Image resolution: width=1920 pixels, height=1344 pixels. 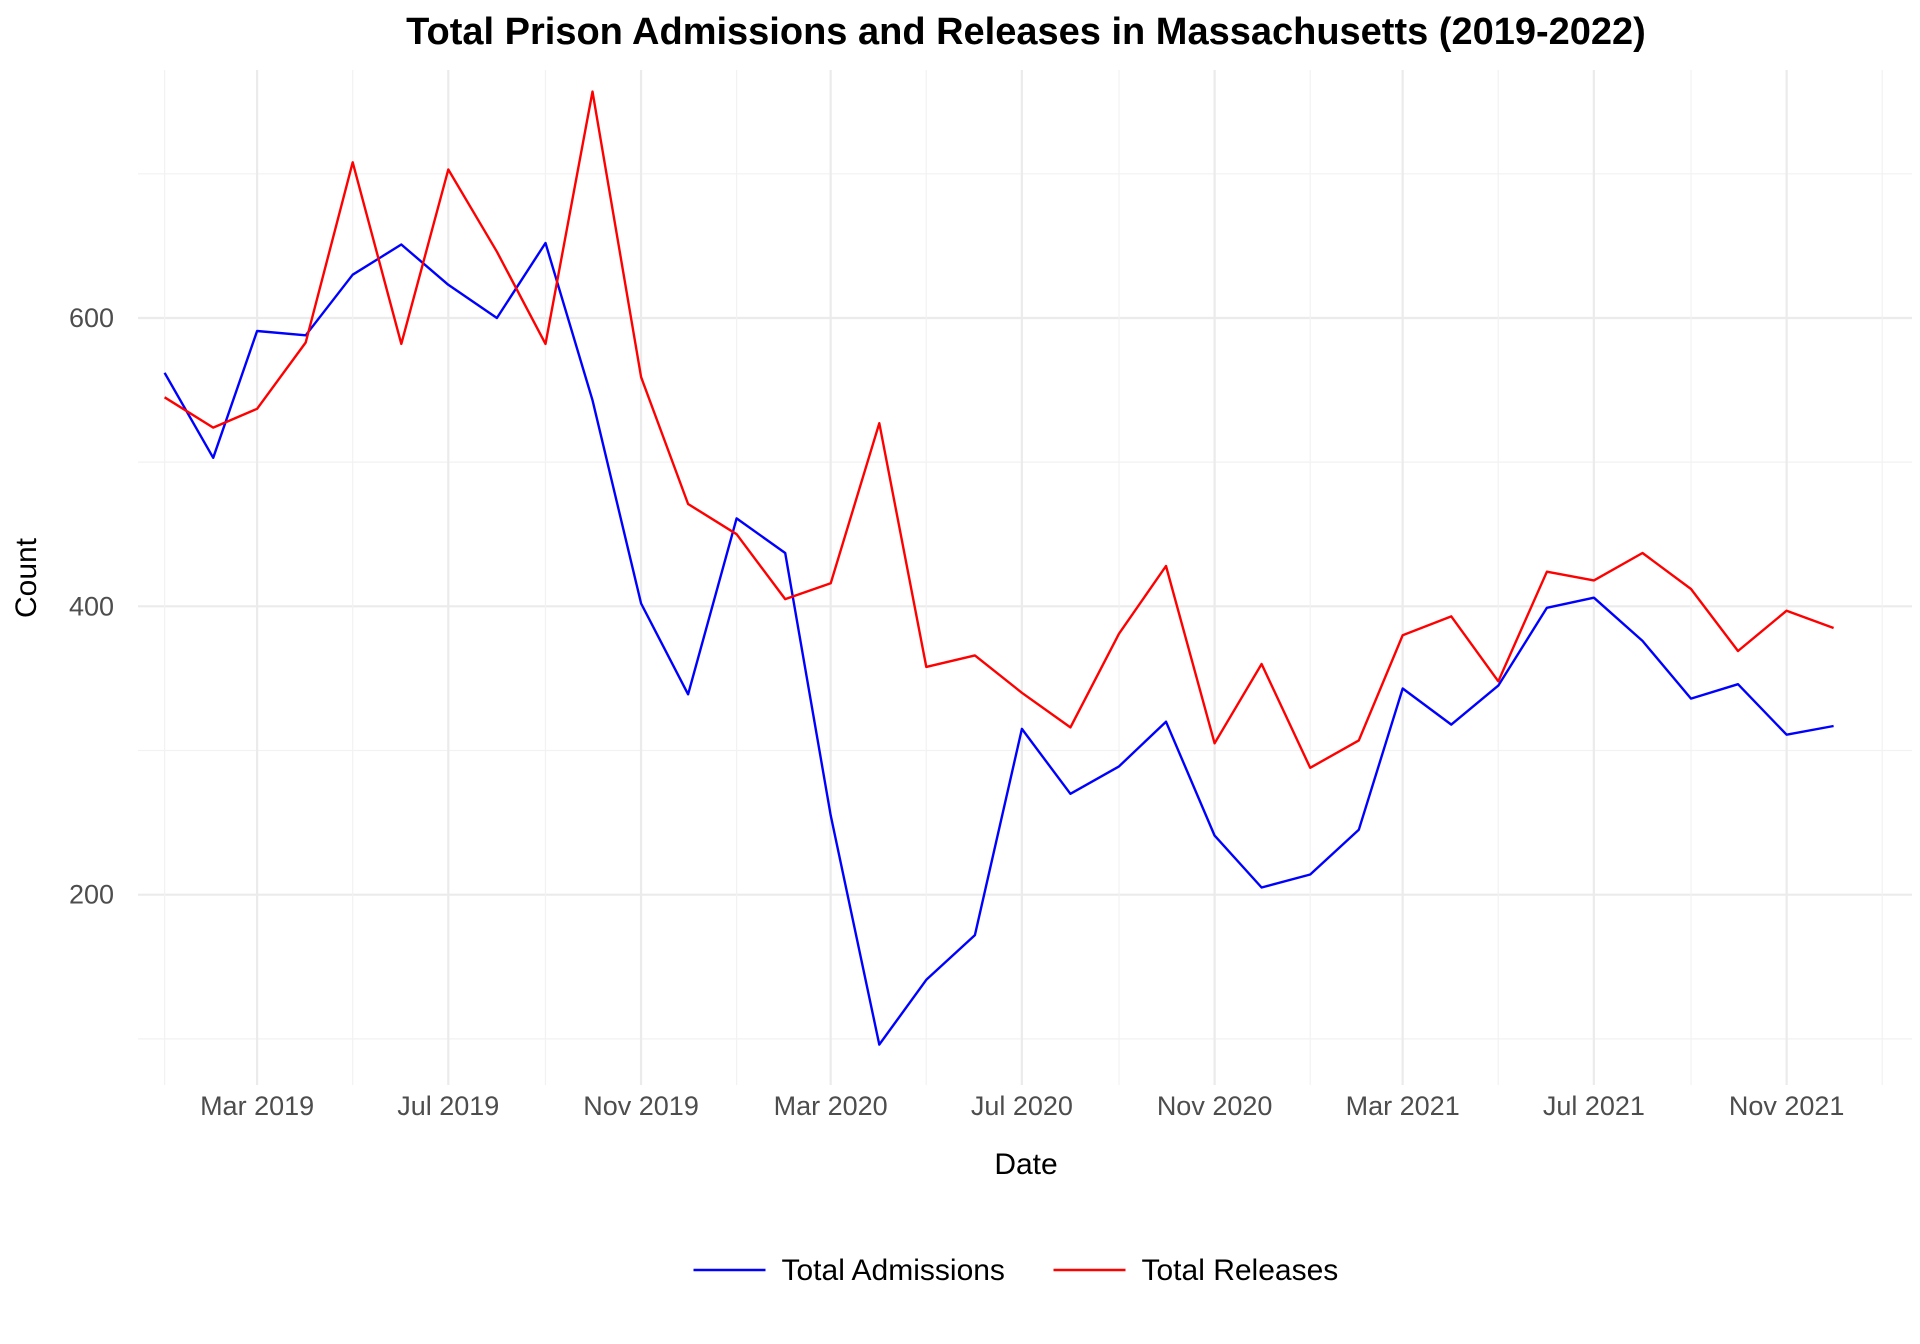 What do you see at coordinates (1594, 1106) in the screenshot?
I see `x-tick-label: Jul 2021` at bounding box center [1594, 1106].